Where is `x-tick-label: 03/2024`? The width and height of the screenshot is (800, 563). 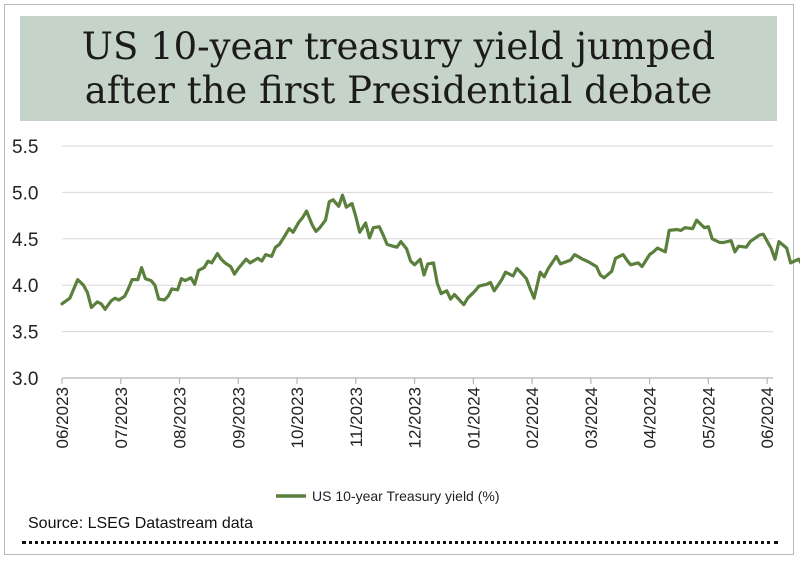 x-tick-label: 03/2024 is located at coordinates (591, 417).